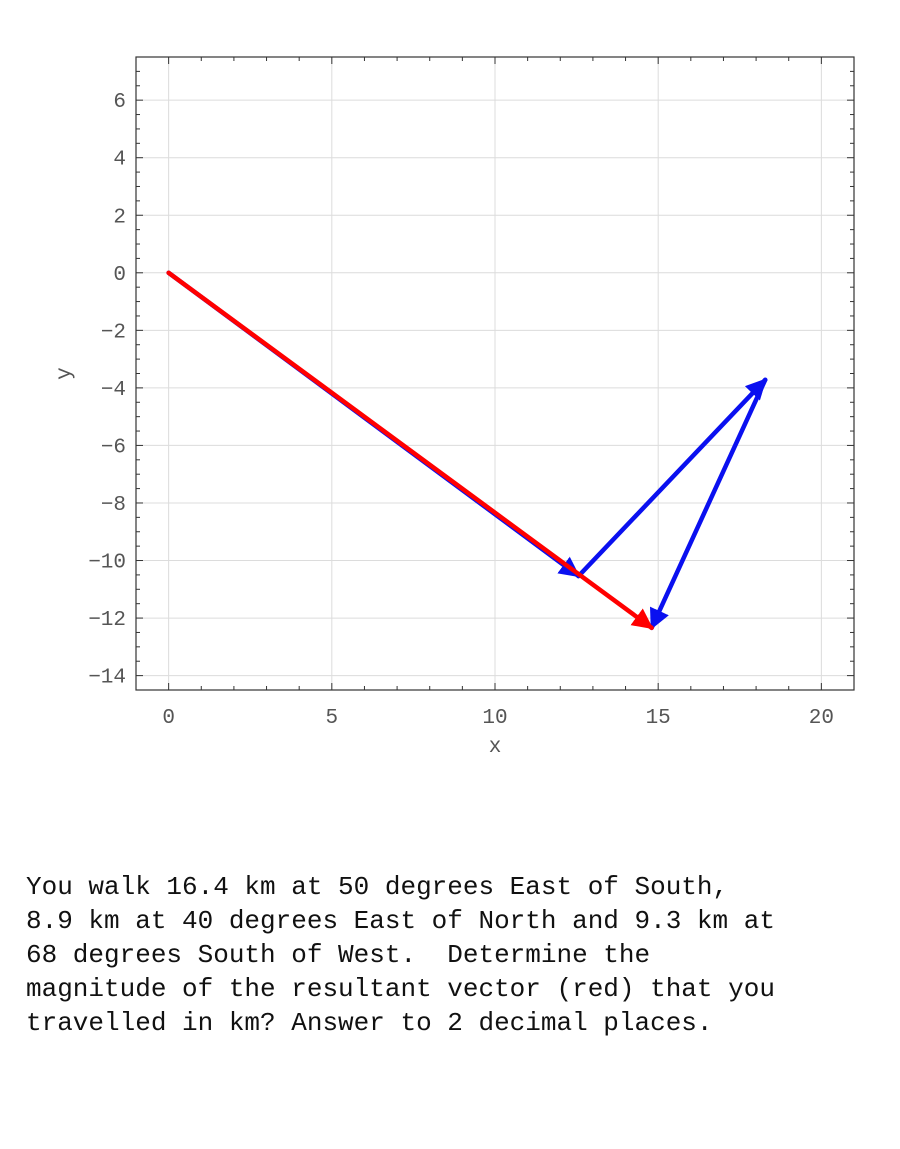 This screenshot has width=900, height=1149. Describe the element at coordinates (107, 678) in the screenshot. I see `y-tick-label: −14` at that location.